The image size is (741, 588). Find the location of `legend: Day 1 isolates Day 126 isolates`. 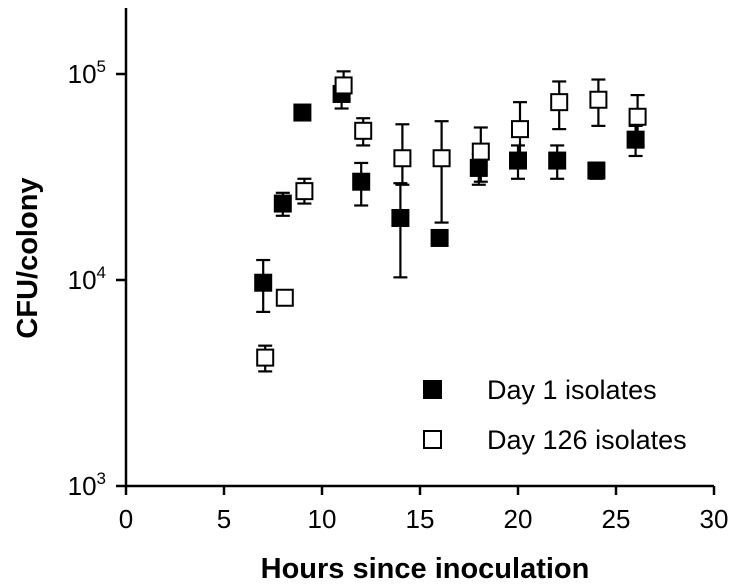

legend: Day 1 isolates Day 126 isolates is located at coordinates (555, 415).